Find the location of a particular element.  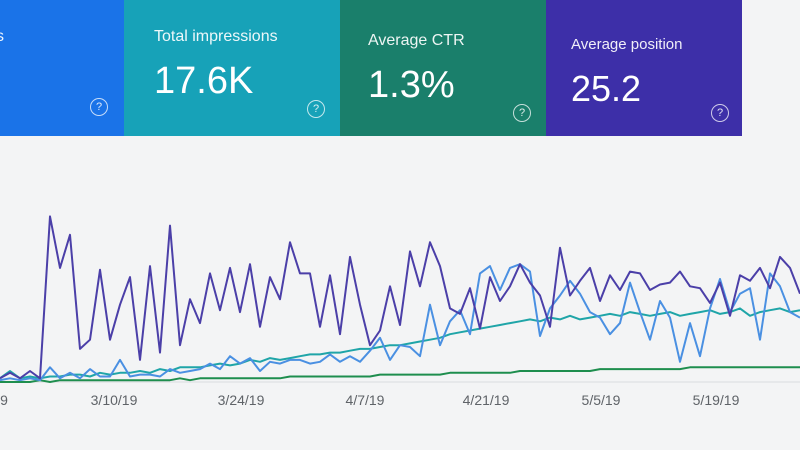

x-tick-label: 5/19/19 is located at coordinates (716, 400).